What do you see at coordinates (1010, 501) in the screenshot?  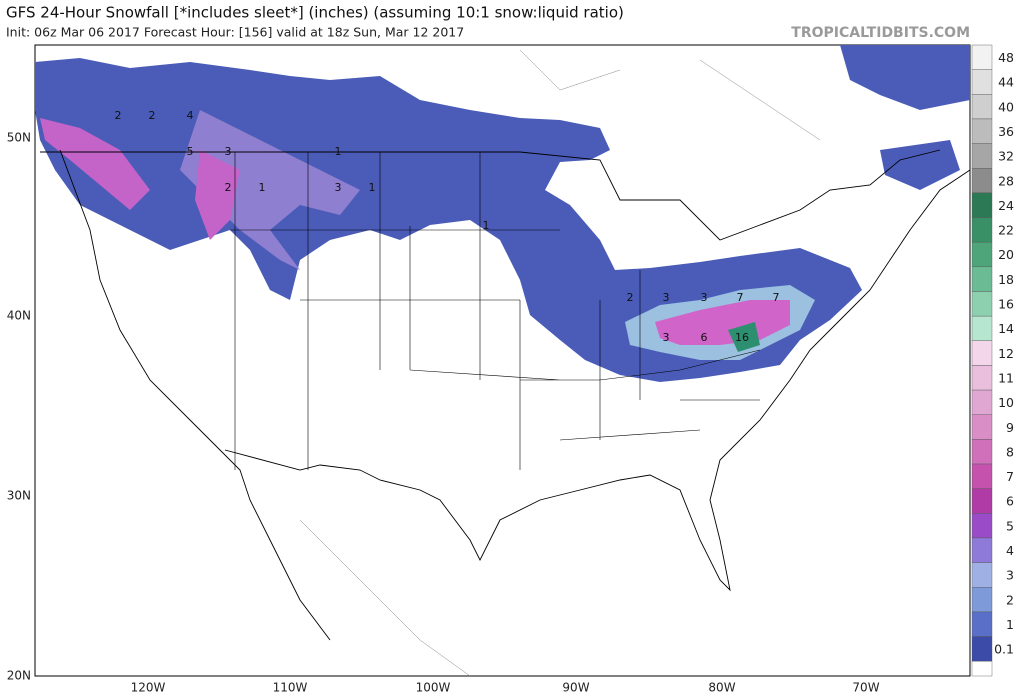 I see `colorbar-label: 6` at bounding box center [1010, 501].